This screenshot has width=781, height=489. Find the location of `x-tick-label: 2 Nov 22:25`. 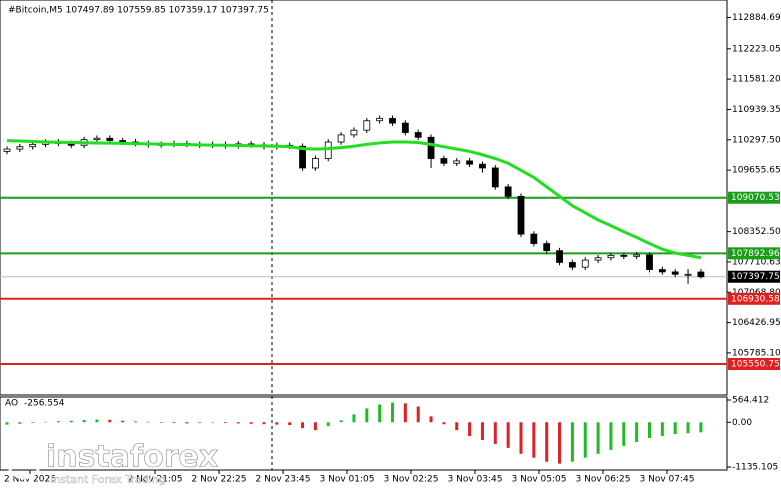

x-tick-label: 2 Nov 22:25 is located at coordinates (219, 480).